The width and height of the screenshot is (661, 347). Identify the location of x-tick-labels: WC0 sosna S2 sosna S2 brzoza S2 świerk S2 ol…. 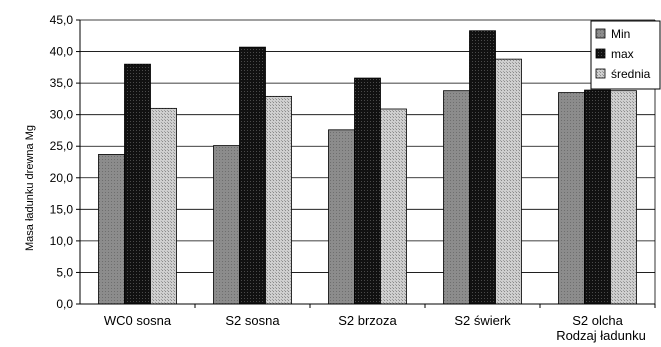
(364, 320).